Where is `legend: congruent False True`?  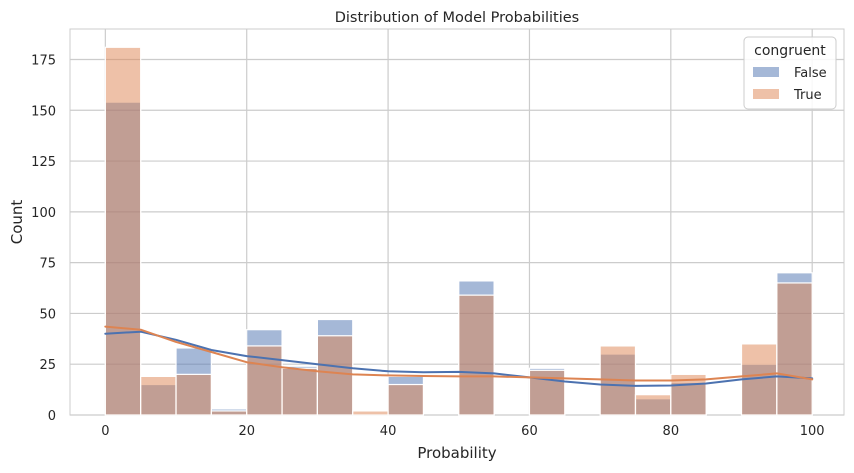 legend: congruent False True is located at coordinates (790, 73).